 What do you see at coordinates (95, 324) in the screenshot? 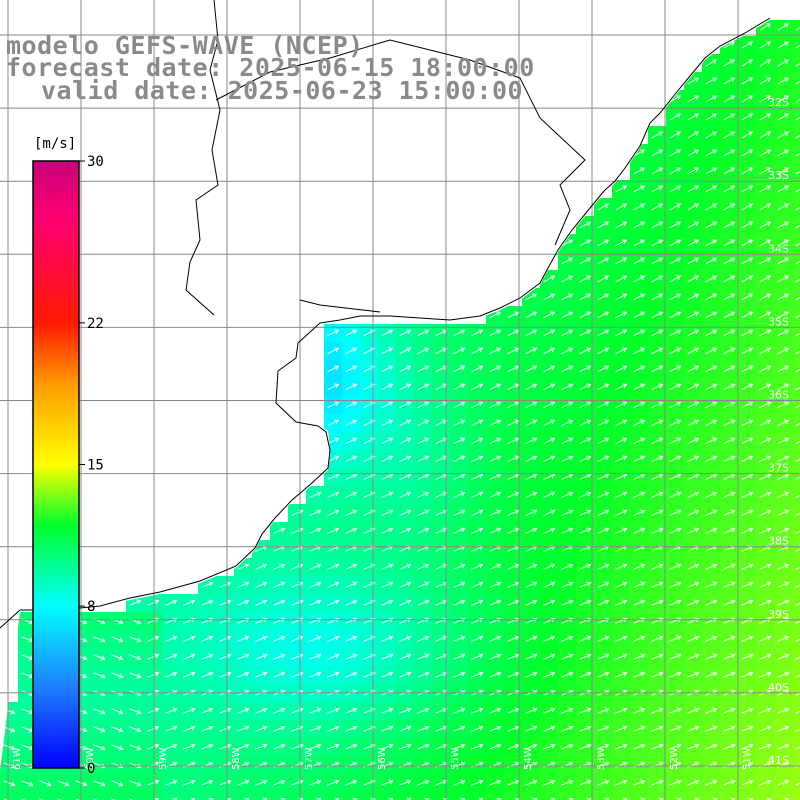
I see `colorbar-tick-label: 22` at bounding box center [95, 324].